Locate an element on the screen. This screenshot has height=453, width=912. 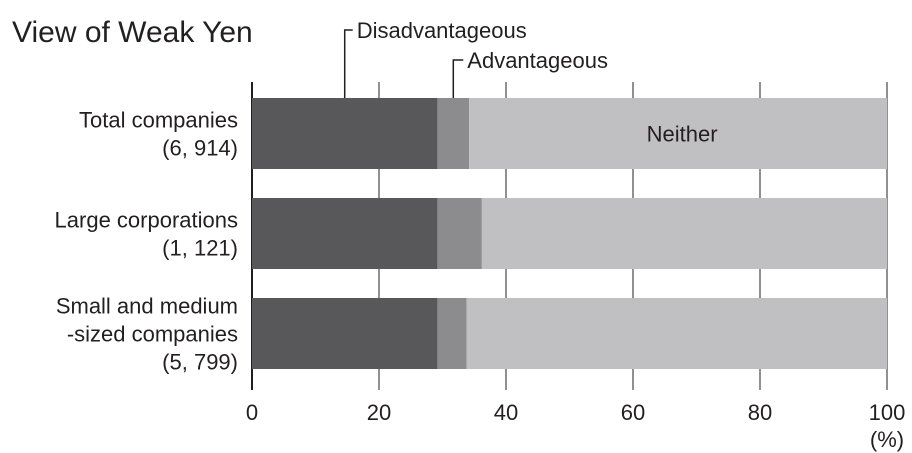
x-tick-label-60: 60 is located at coordinates (633, 412).